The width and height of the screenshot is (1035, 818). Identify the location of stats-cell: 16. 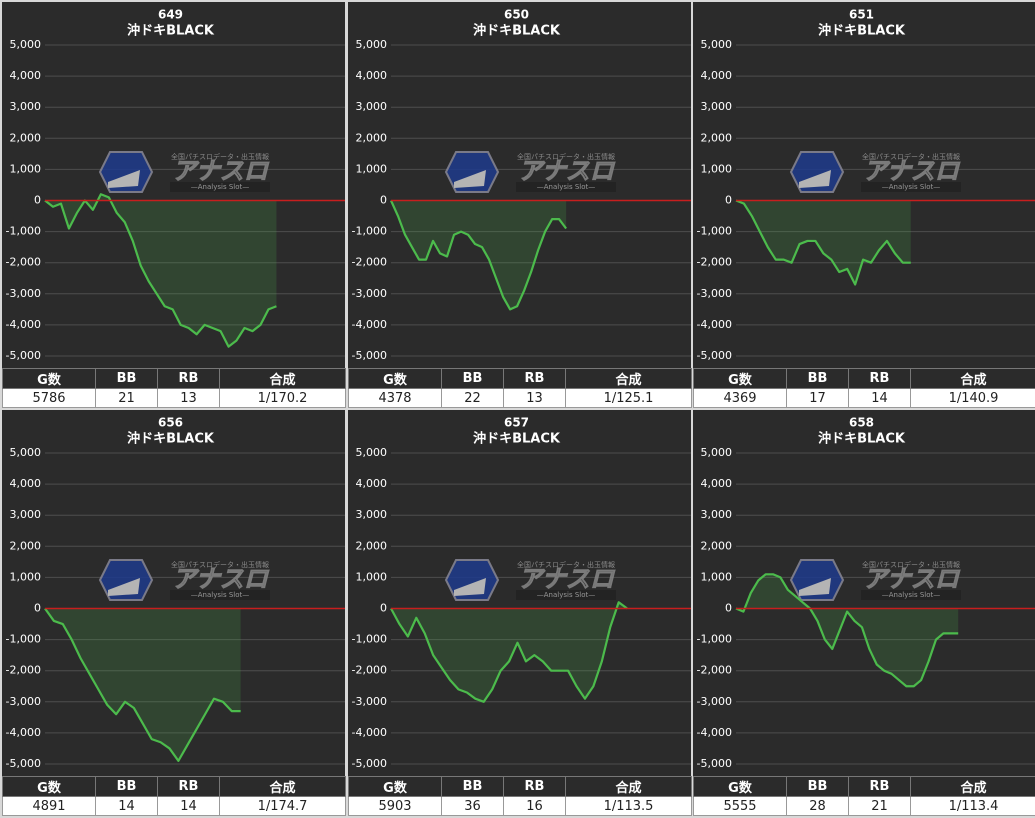
(534, 806).